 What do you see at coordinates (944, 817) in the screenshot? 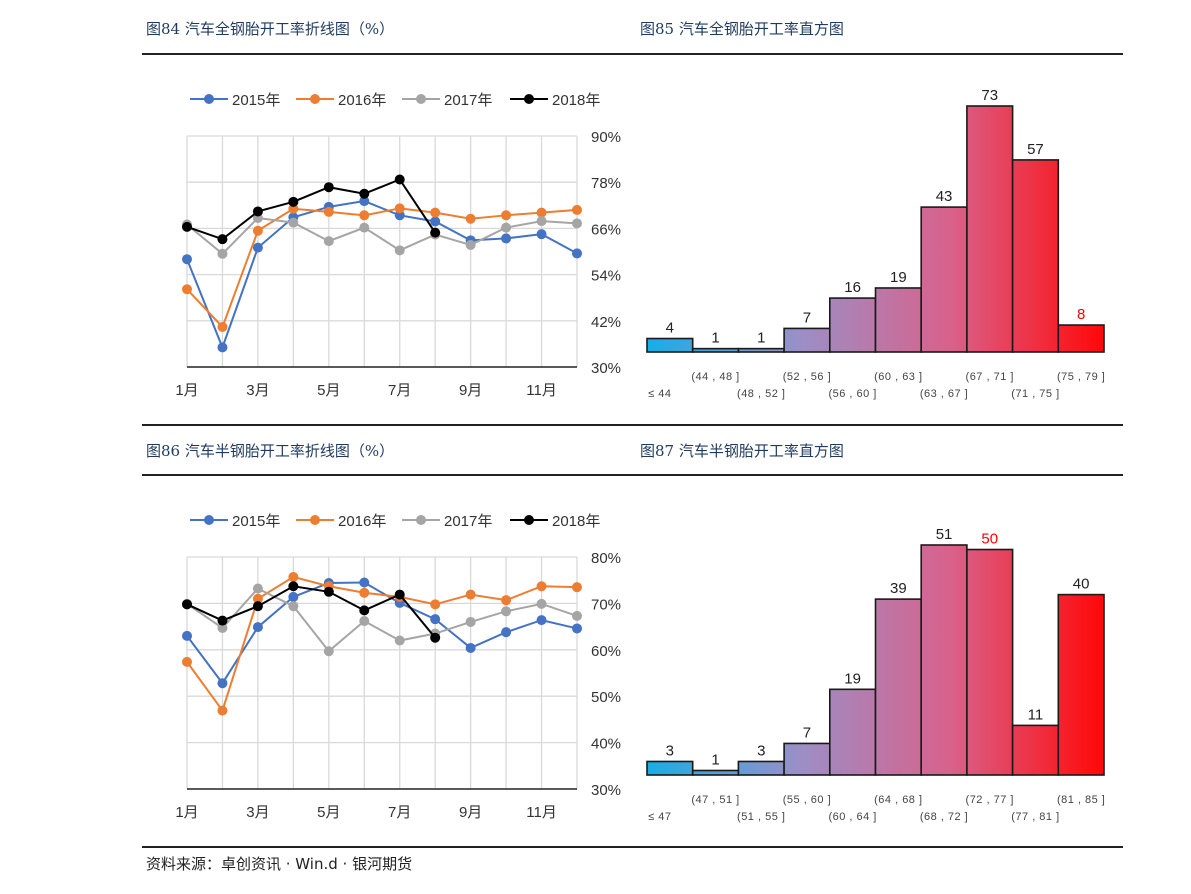
I see `category-label: (68 , 72 ]` at bounding box center [944, 817].